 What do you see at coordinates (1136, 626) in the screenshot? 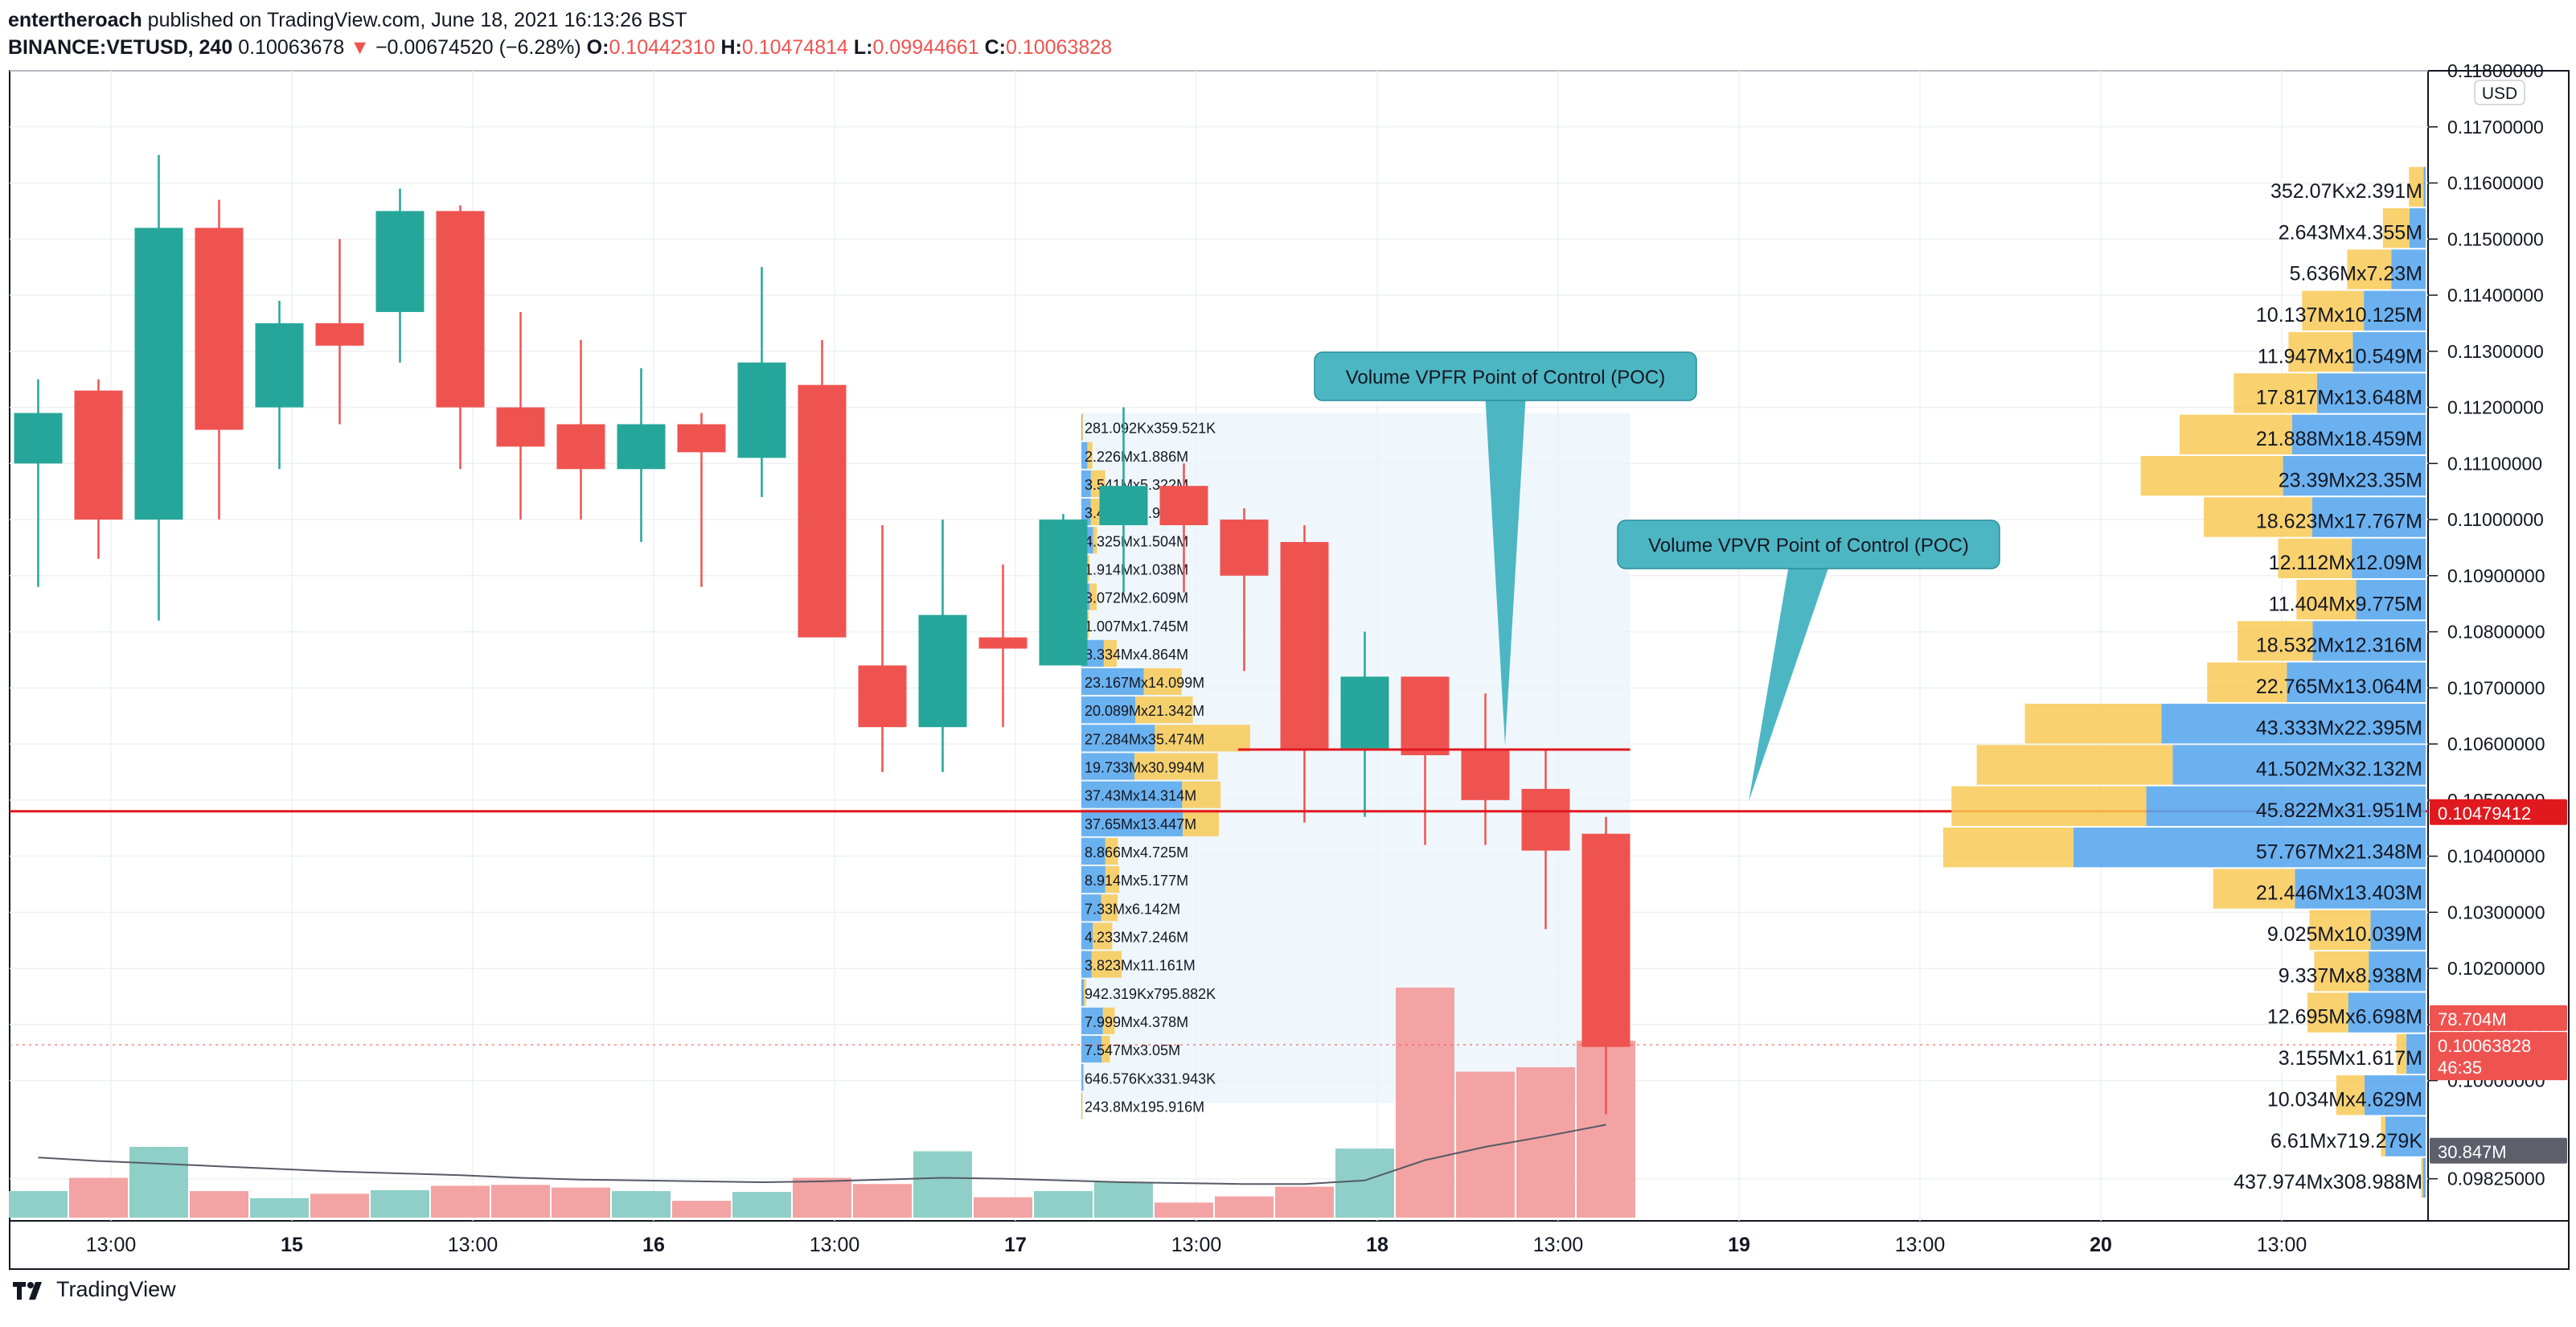
I see `vpfr-row-label: 1.007Mx1.745M` at bounding box center [1136, 626].